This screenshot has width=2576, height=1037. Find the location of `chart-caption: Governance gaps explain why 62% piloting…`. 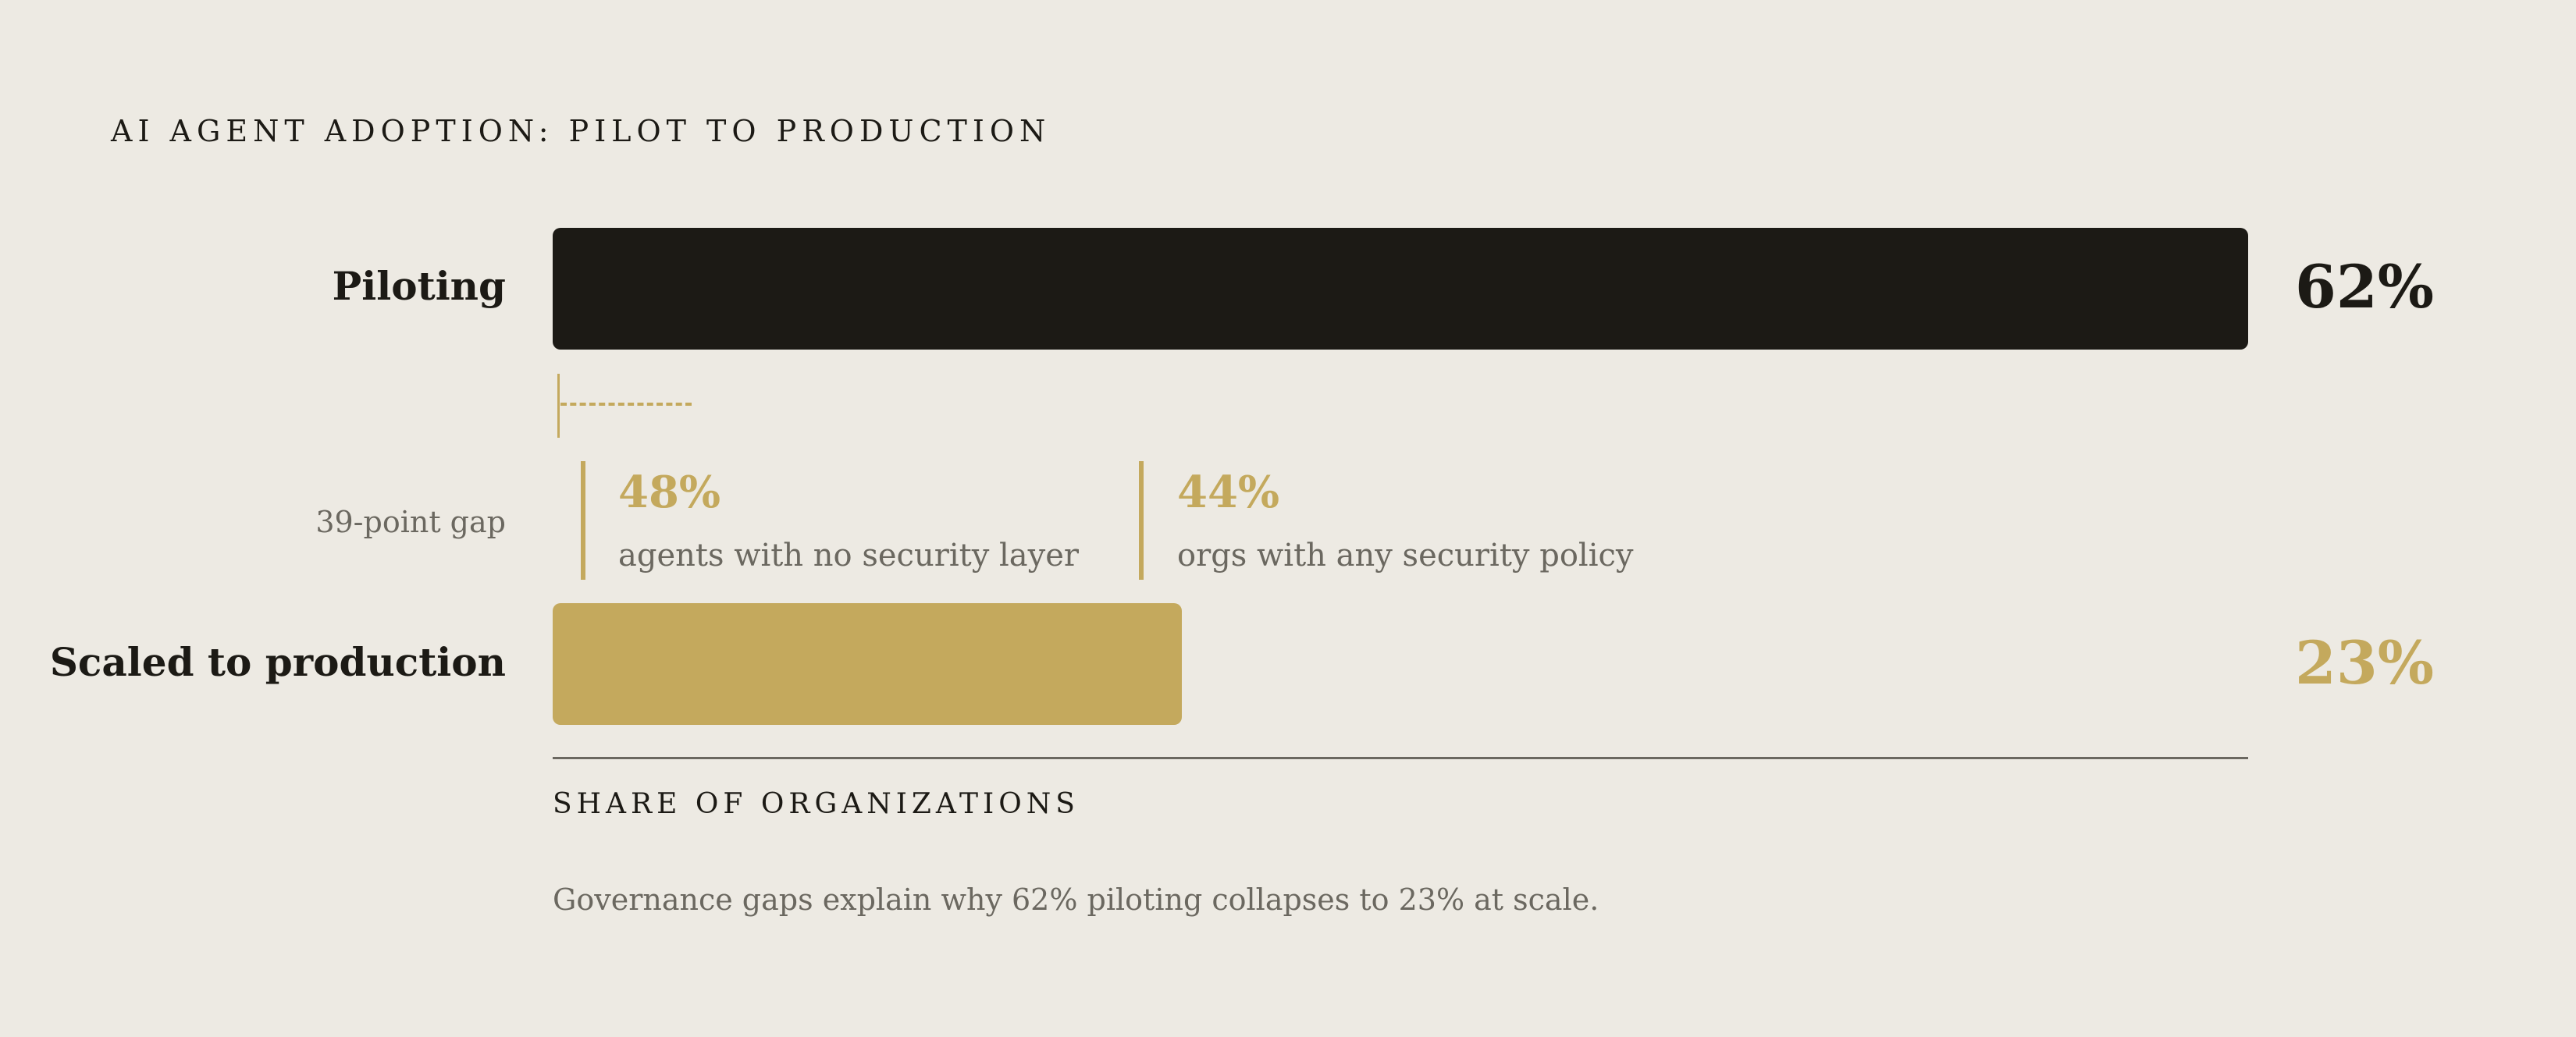

chart-caption: Governance gaps explain why 62% piloting… is located at coordinates (1076, 900).